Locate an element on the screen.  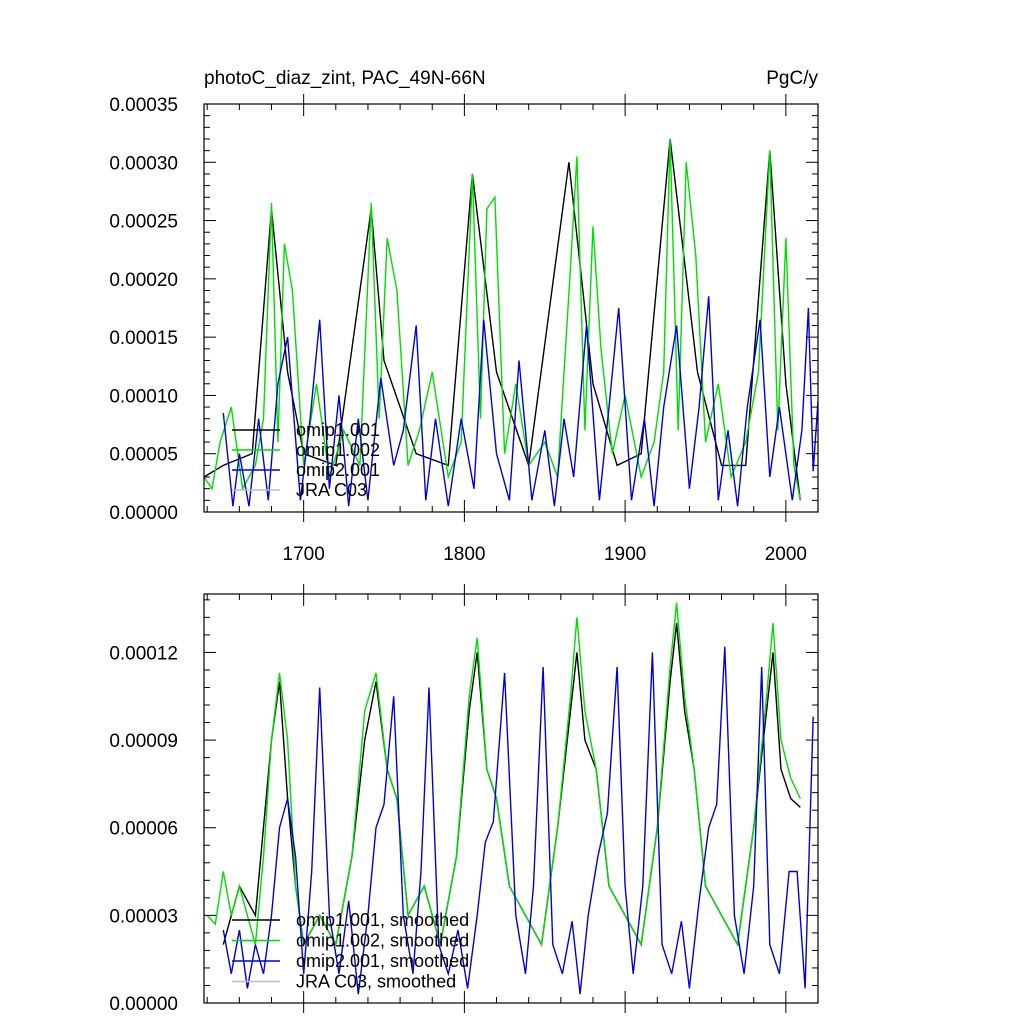
top-units: PgC/y is located at coordinates (792, 78).